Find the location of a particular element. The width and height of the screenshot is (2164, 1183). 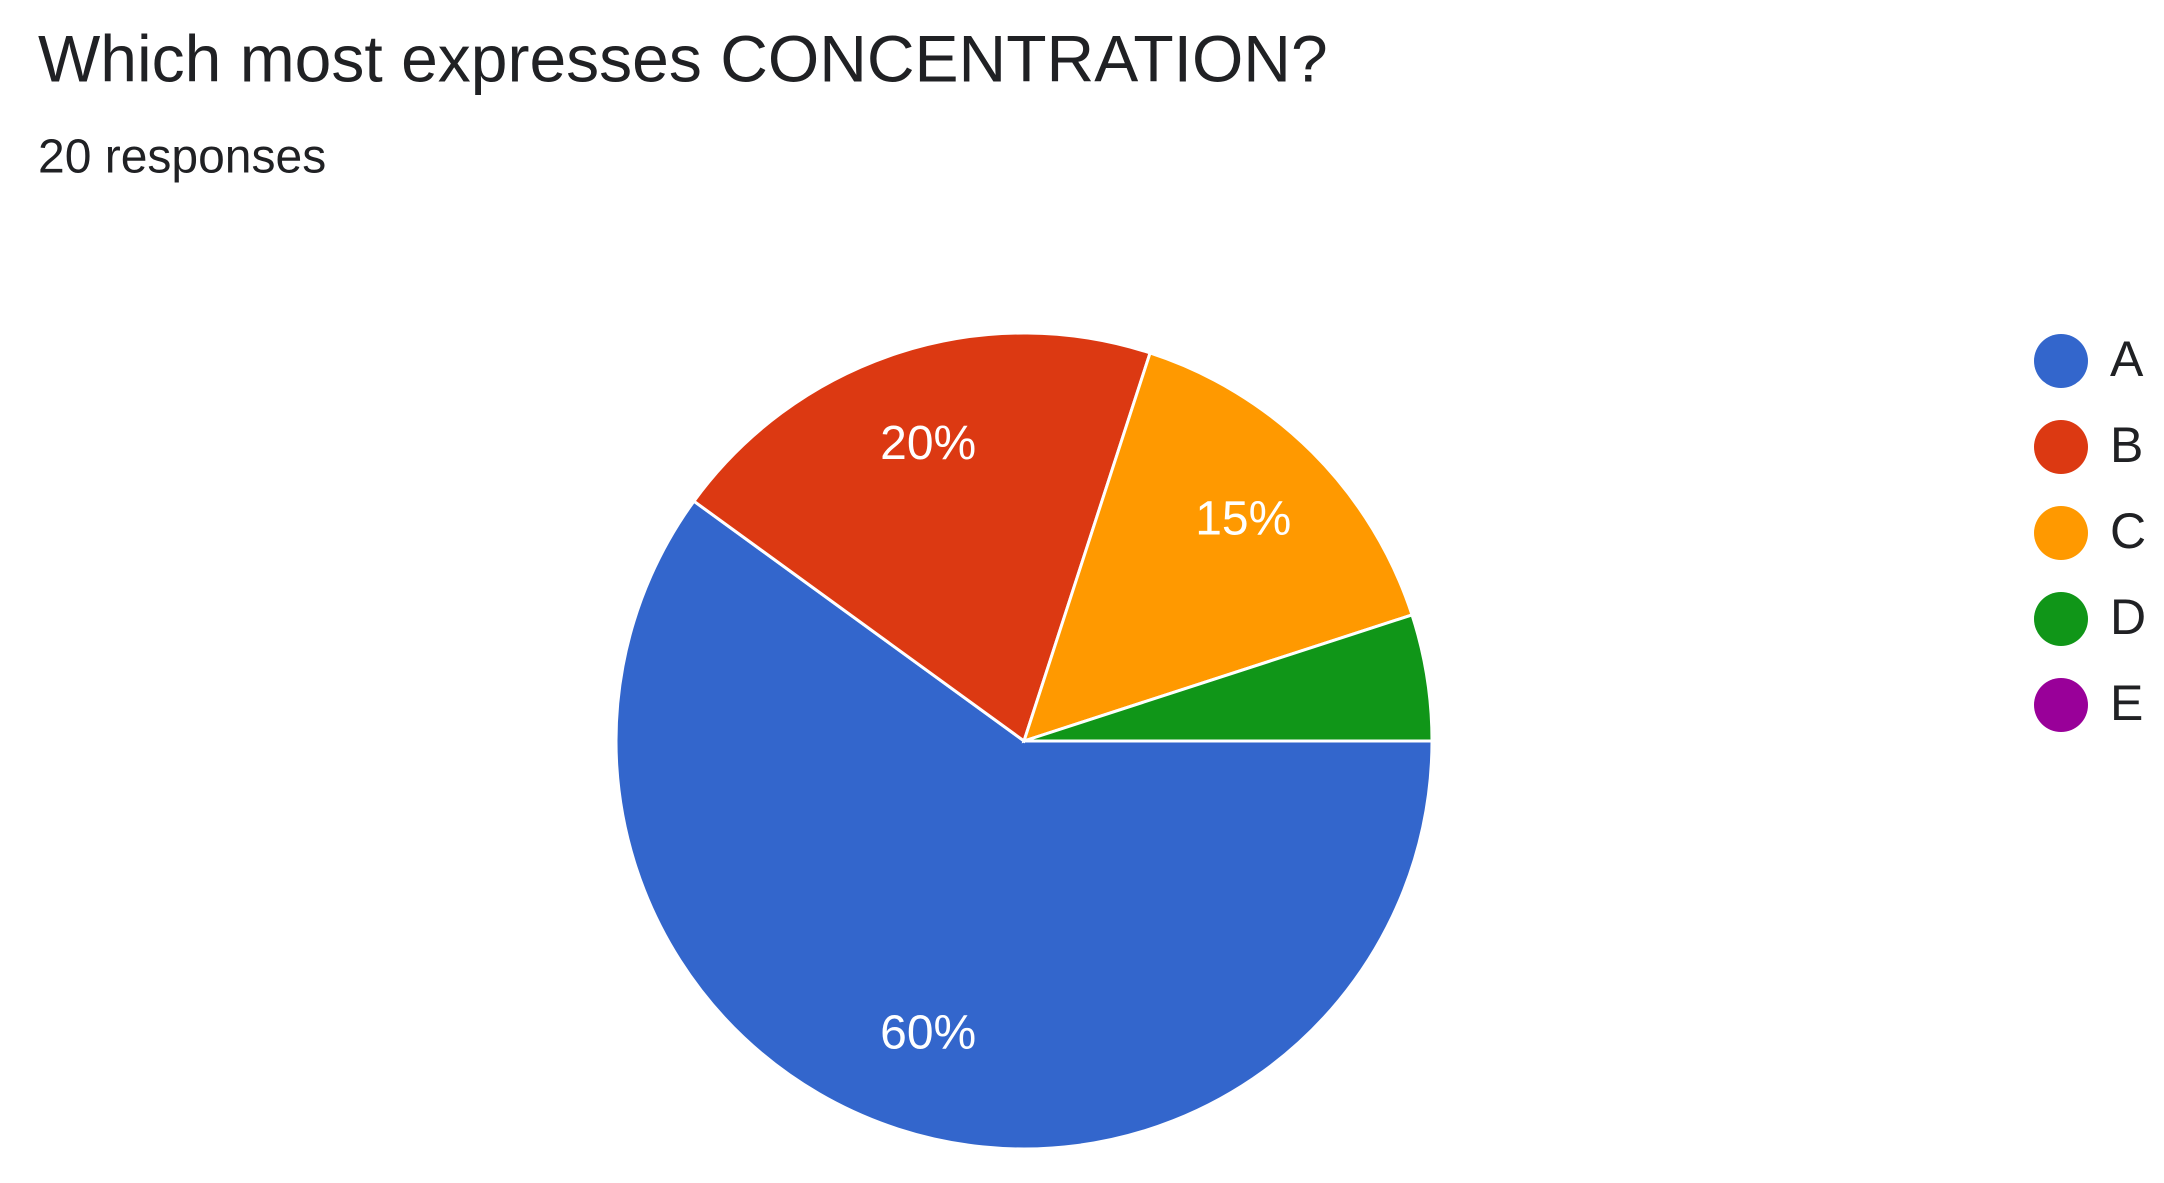

legend-label: D is located at coordinates (2128, 617).